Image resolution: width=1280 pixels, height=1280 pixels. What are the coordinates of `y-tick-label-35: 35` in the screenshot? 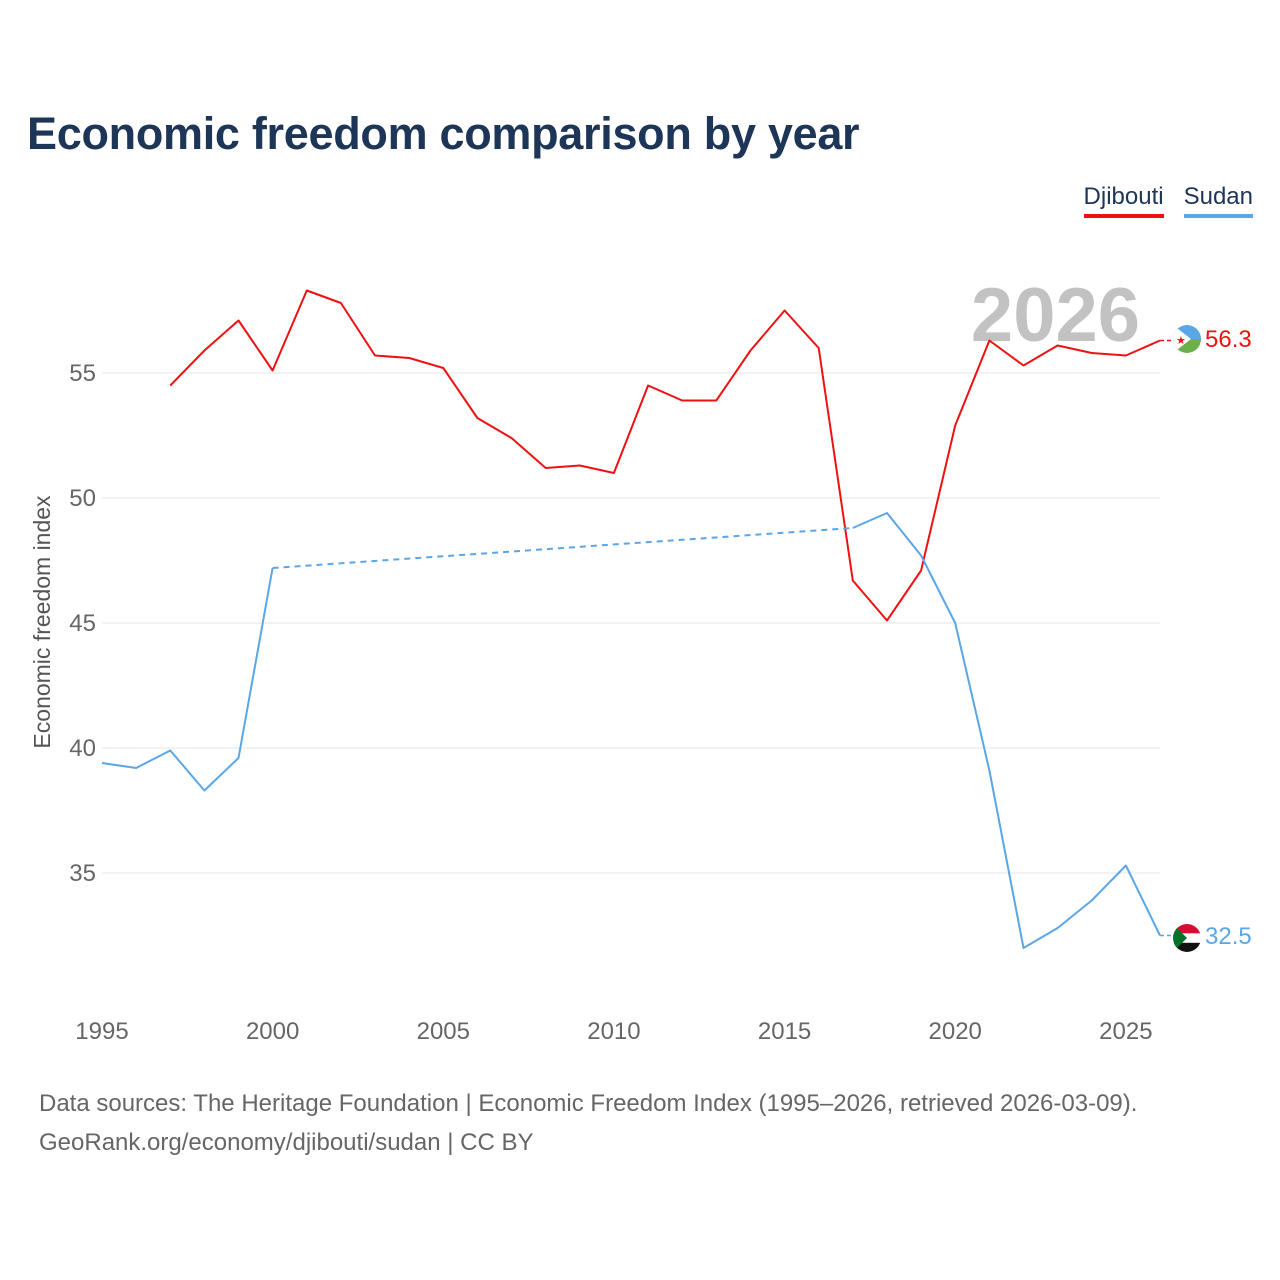 It's located at (82, 873).